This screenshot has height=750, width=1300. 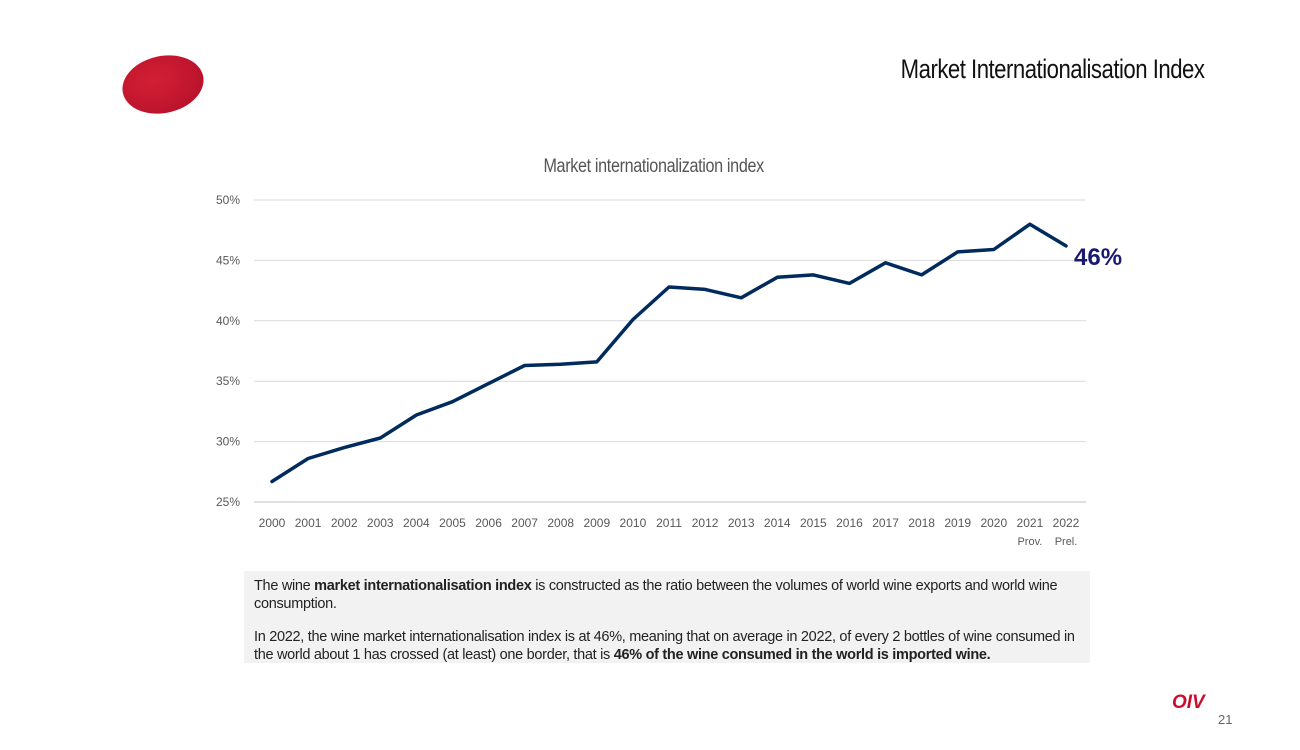 What do you see at coordinates (885, 523) in the screenshot?
I see `x-tick-label: 2017` at bounding box center [885, 523].